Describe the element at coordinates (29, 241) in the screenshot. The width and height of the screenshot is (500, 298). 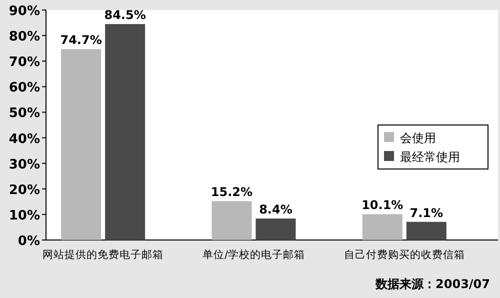
I see `y-tick-label: 0%` at that location.